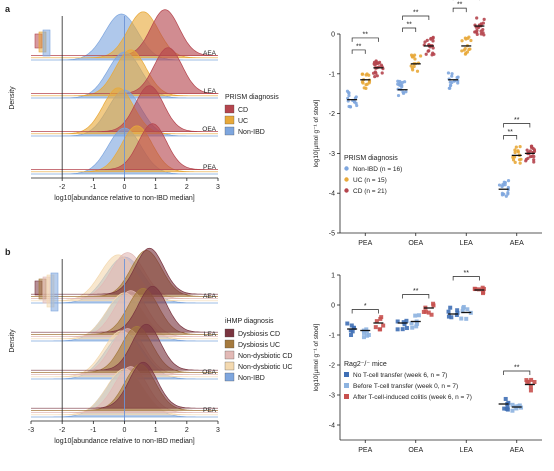 The image size is (554, 471). What do you see at coordinates (265, 367) in the screenshot?
I see `legend-entry-3: Non-dysbiotic UC` at bounding box center [265, 367].